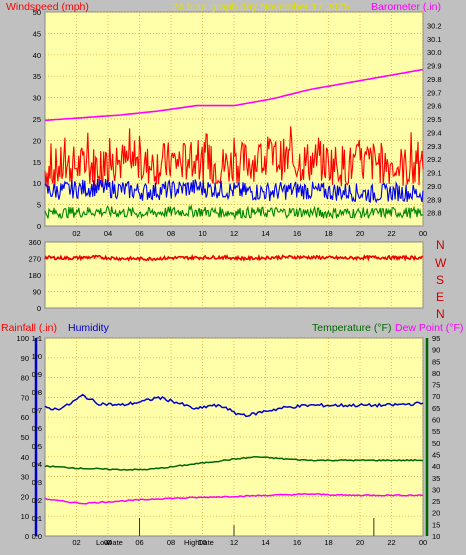 This screenshot has height=555, width=466. I want to click on barometer-tick-label: 30.1, so click(434, 39).